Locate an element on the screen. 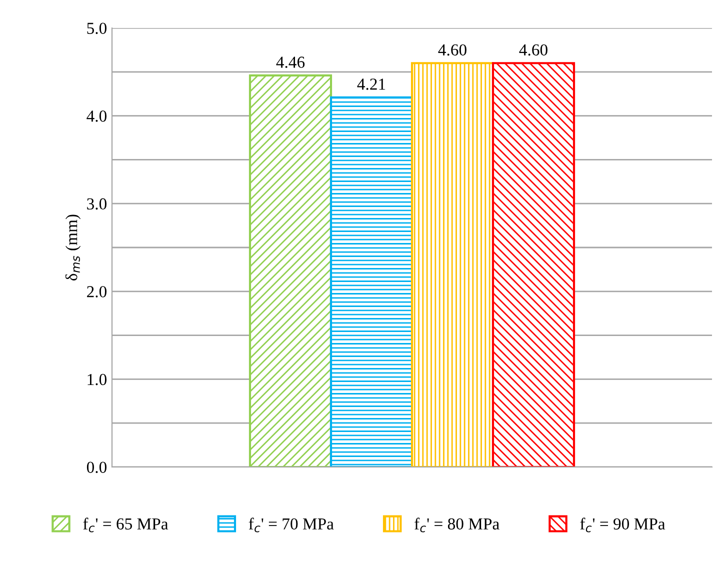  y-tick-label: 3.0 is located at coordinates (97, 204).